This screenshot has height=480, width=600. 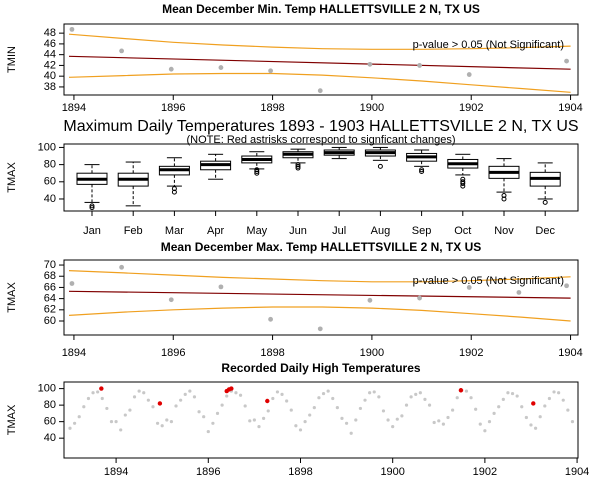 What do you see at coordinates (319, 276) in the screenshot?
I see `confidence-upper` at bounding box center [319, 276].